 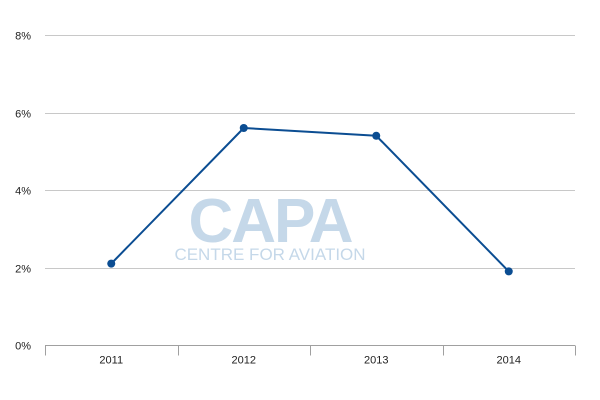 What do you see at coordinates (23, 37) in the screenshot?
I see `y-tick-label: 8%` at bounding box center [23, 37].